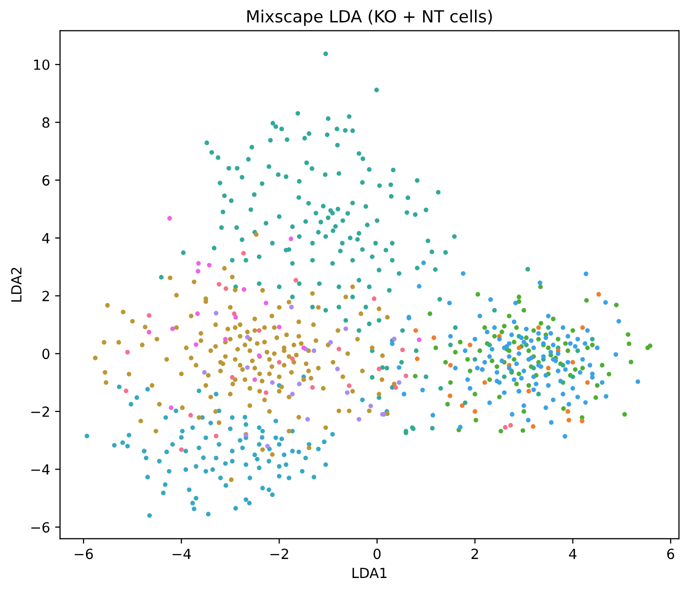 This screenshot has height=590, width=690. What do you see at coordinates (40, 527) in the screenshot?
I see `y-tick-label: −6` at bounding box center [40, 527].